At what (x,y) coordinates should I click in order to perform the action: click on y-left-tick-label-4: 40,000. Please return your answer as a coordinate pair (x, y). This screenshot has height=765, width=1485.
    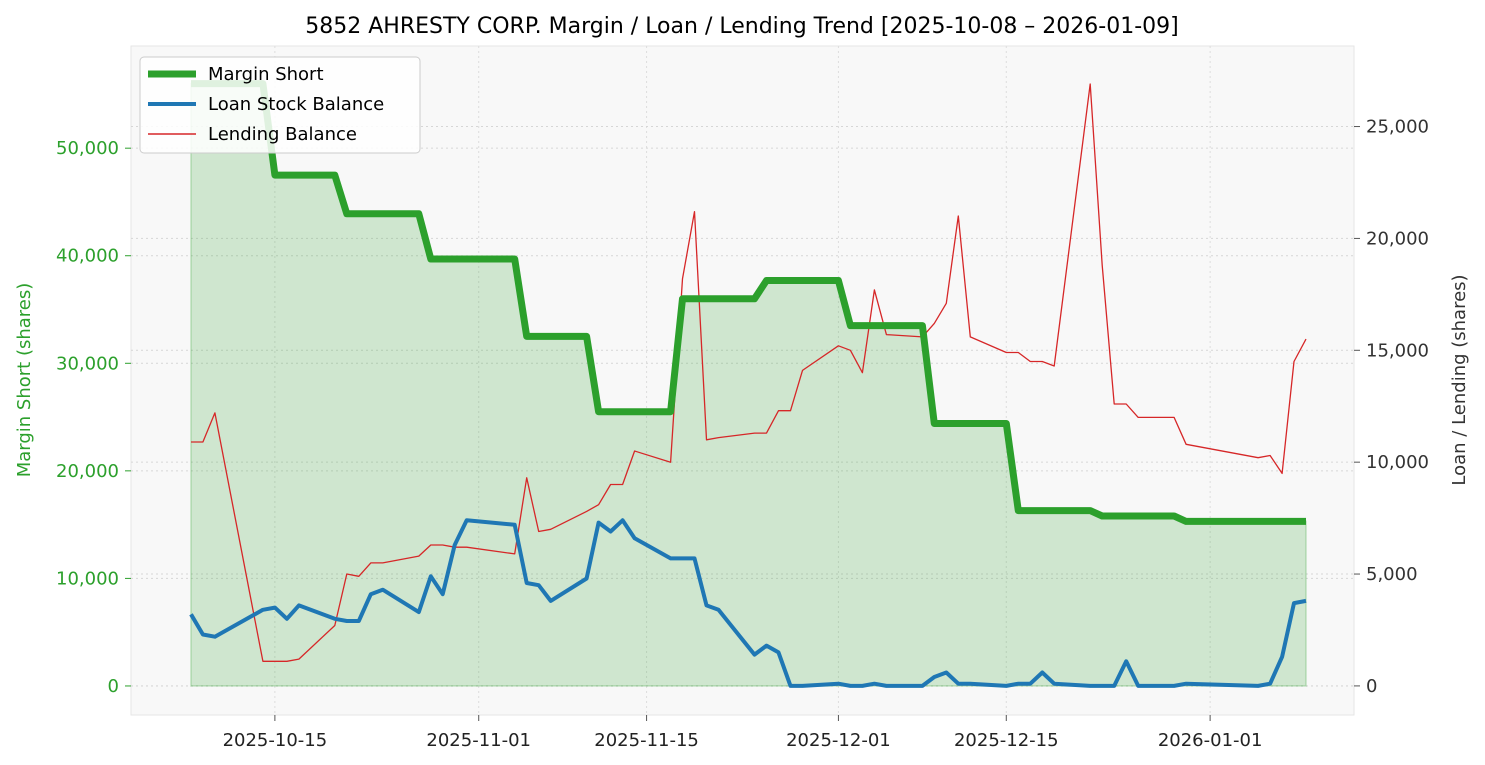
    Looking at the image, I should click on (87, 256).